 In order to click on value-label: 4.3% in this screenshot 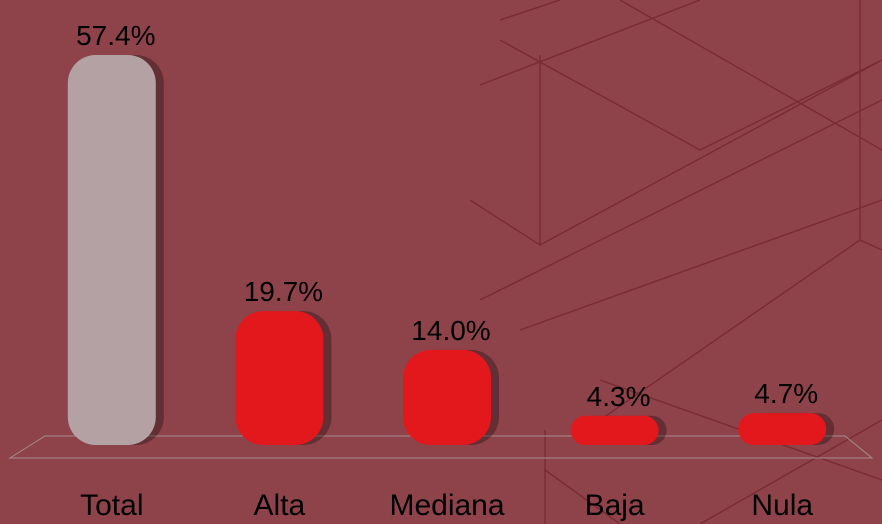, I will do `click(619, 396)`.